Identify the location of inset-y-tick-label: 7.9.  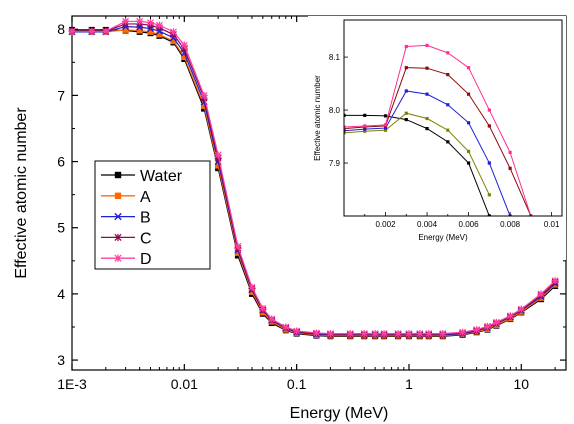
(335, 163).